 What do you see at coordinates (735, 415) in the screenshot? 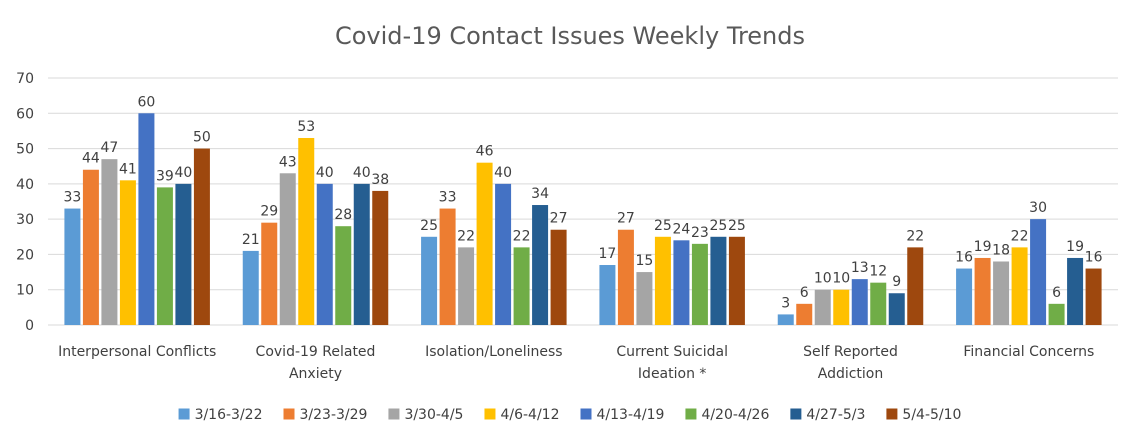
I see `legend-label: 4/20-4/26` at bounding box center [735, 415].